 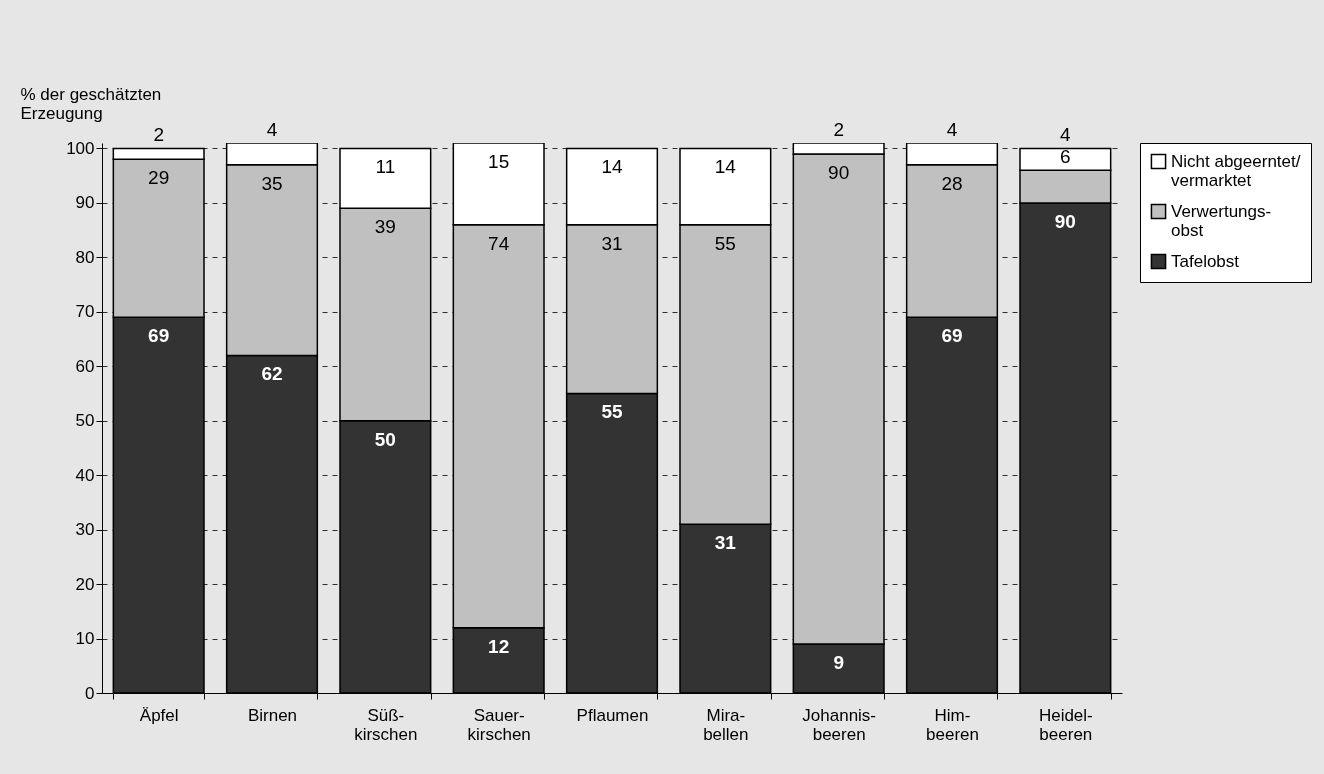 I want to click on legend-label: Verwertungs- obst, so click(x=1221, y=220).